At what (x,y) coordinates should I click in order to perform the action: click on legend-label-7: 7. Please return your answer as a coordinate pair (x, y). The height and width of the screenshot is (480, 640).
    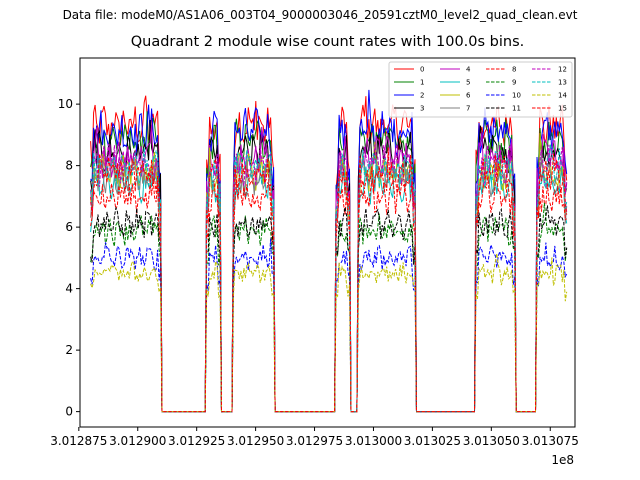
    Looking at the image, I should click on (468, 109).